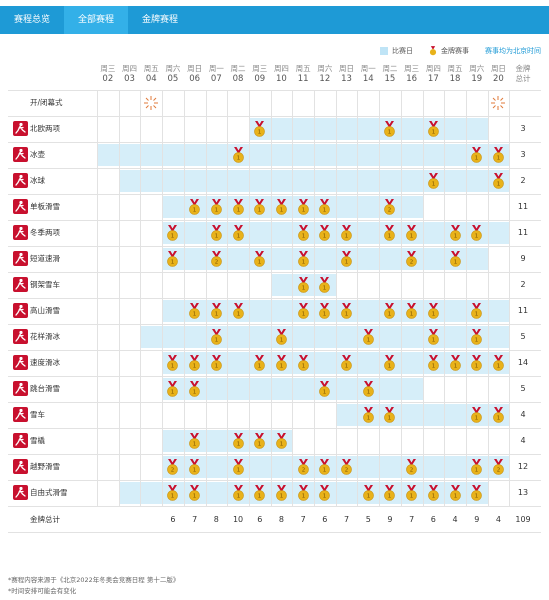 This screenshot has height=600, width=549. Describe the element at coordinates (96, 20) in the screenshot. I see `tab-all-schedule: 全部赛程` at that location.